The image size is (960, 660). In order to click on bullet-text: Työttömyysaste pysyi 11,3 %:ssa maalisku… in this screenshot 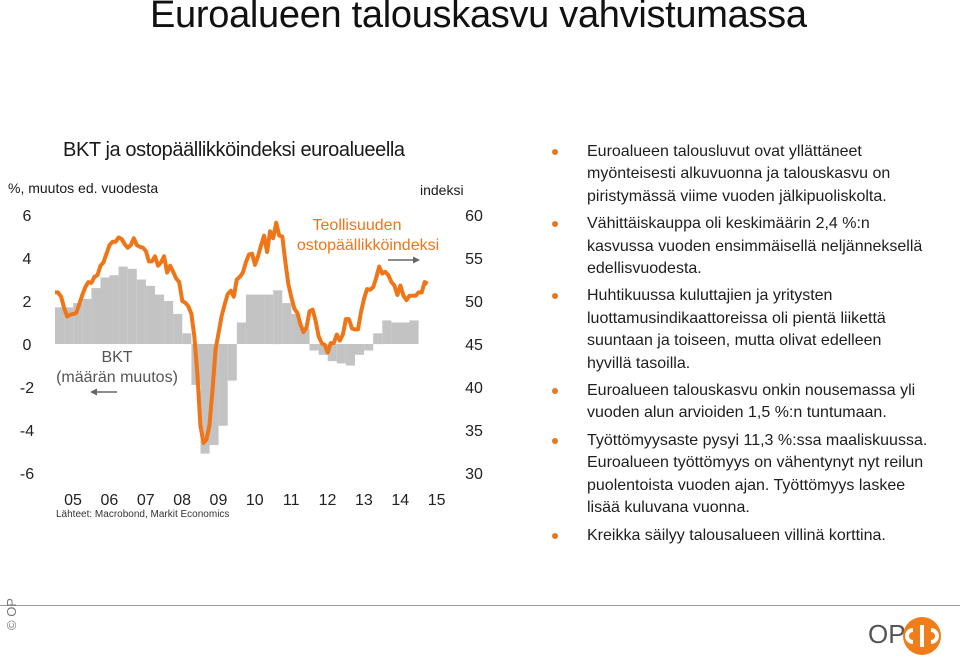, I will do `click(757, 474)`.